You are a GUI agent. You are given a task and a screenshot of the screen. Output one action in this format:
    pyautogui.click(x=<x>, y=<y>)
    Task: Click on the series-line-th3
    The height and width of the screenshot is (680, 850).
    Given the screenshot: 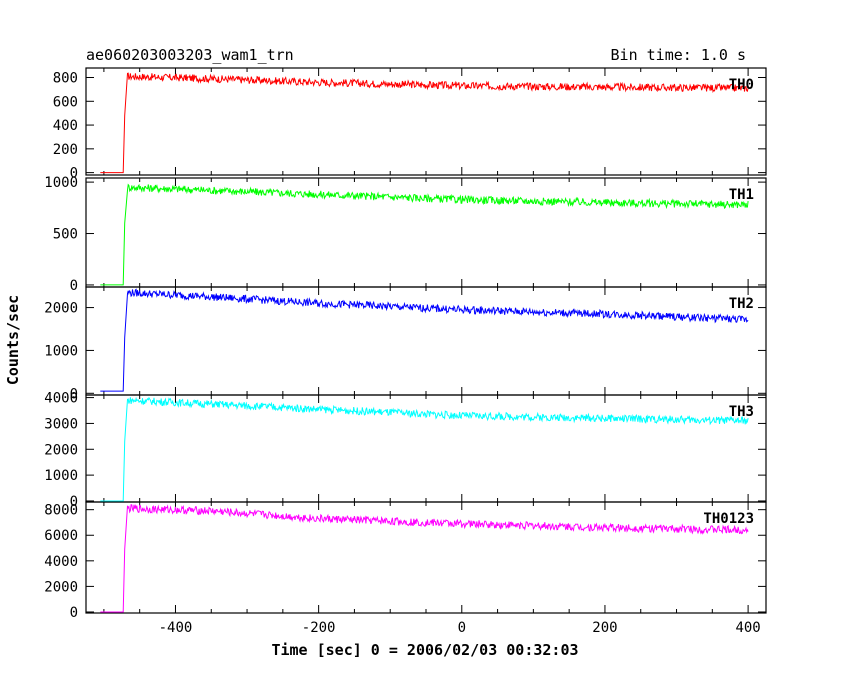 What is the action you would take?
    pyautogui.click(x=424, y=449)
    